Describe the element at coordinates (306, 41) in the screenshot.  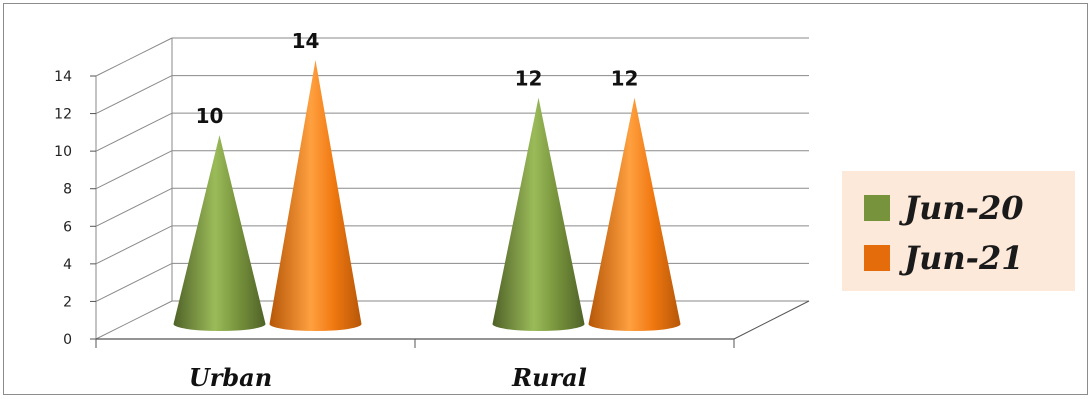
I see `data-label: 14` at that location.